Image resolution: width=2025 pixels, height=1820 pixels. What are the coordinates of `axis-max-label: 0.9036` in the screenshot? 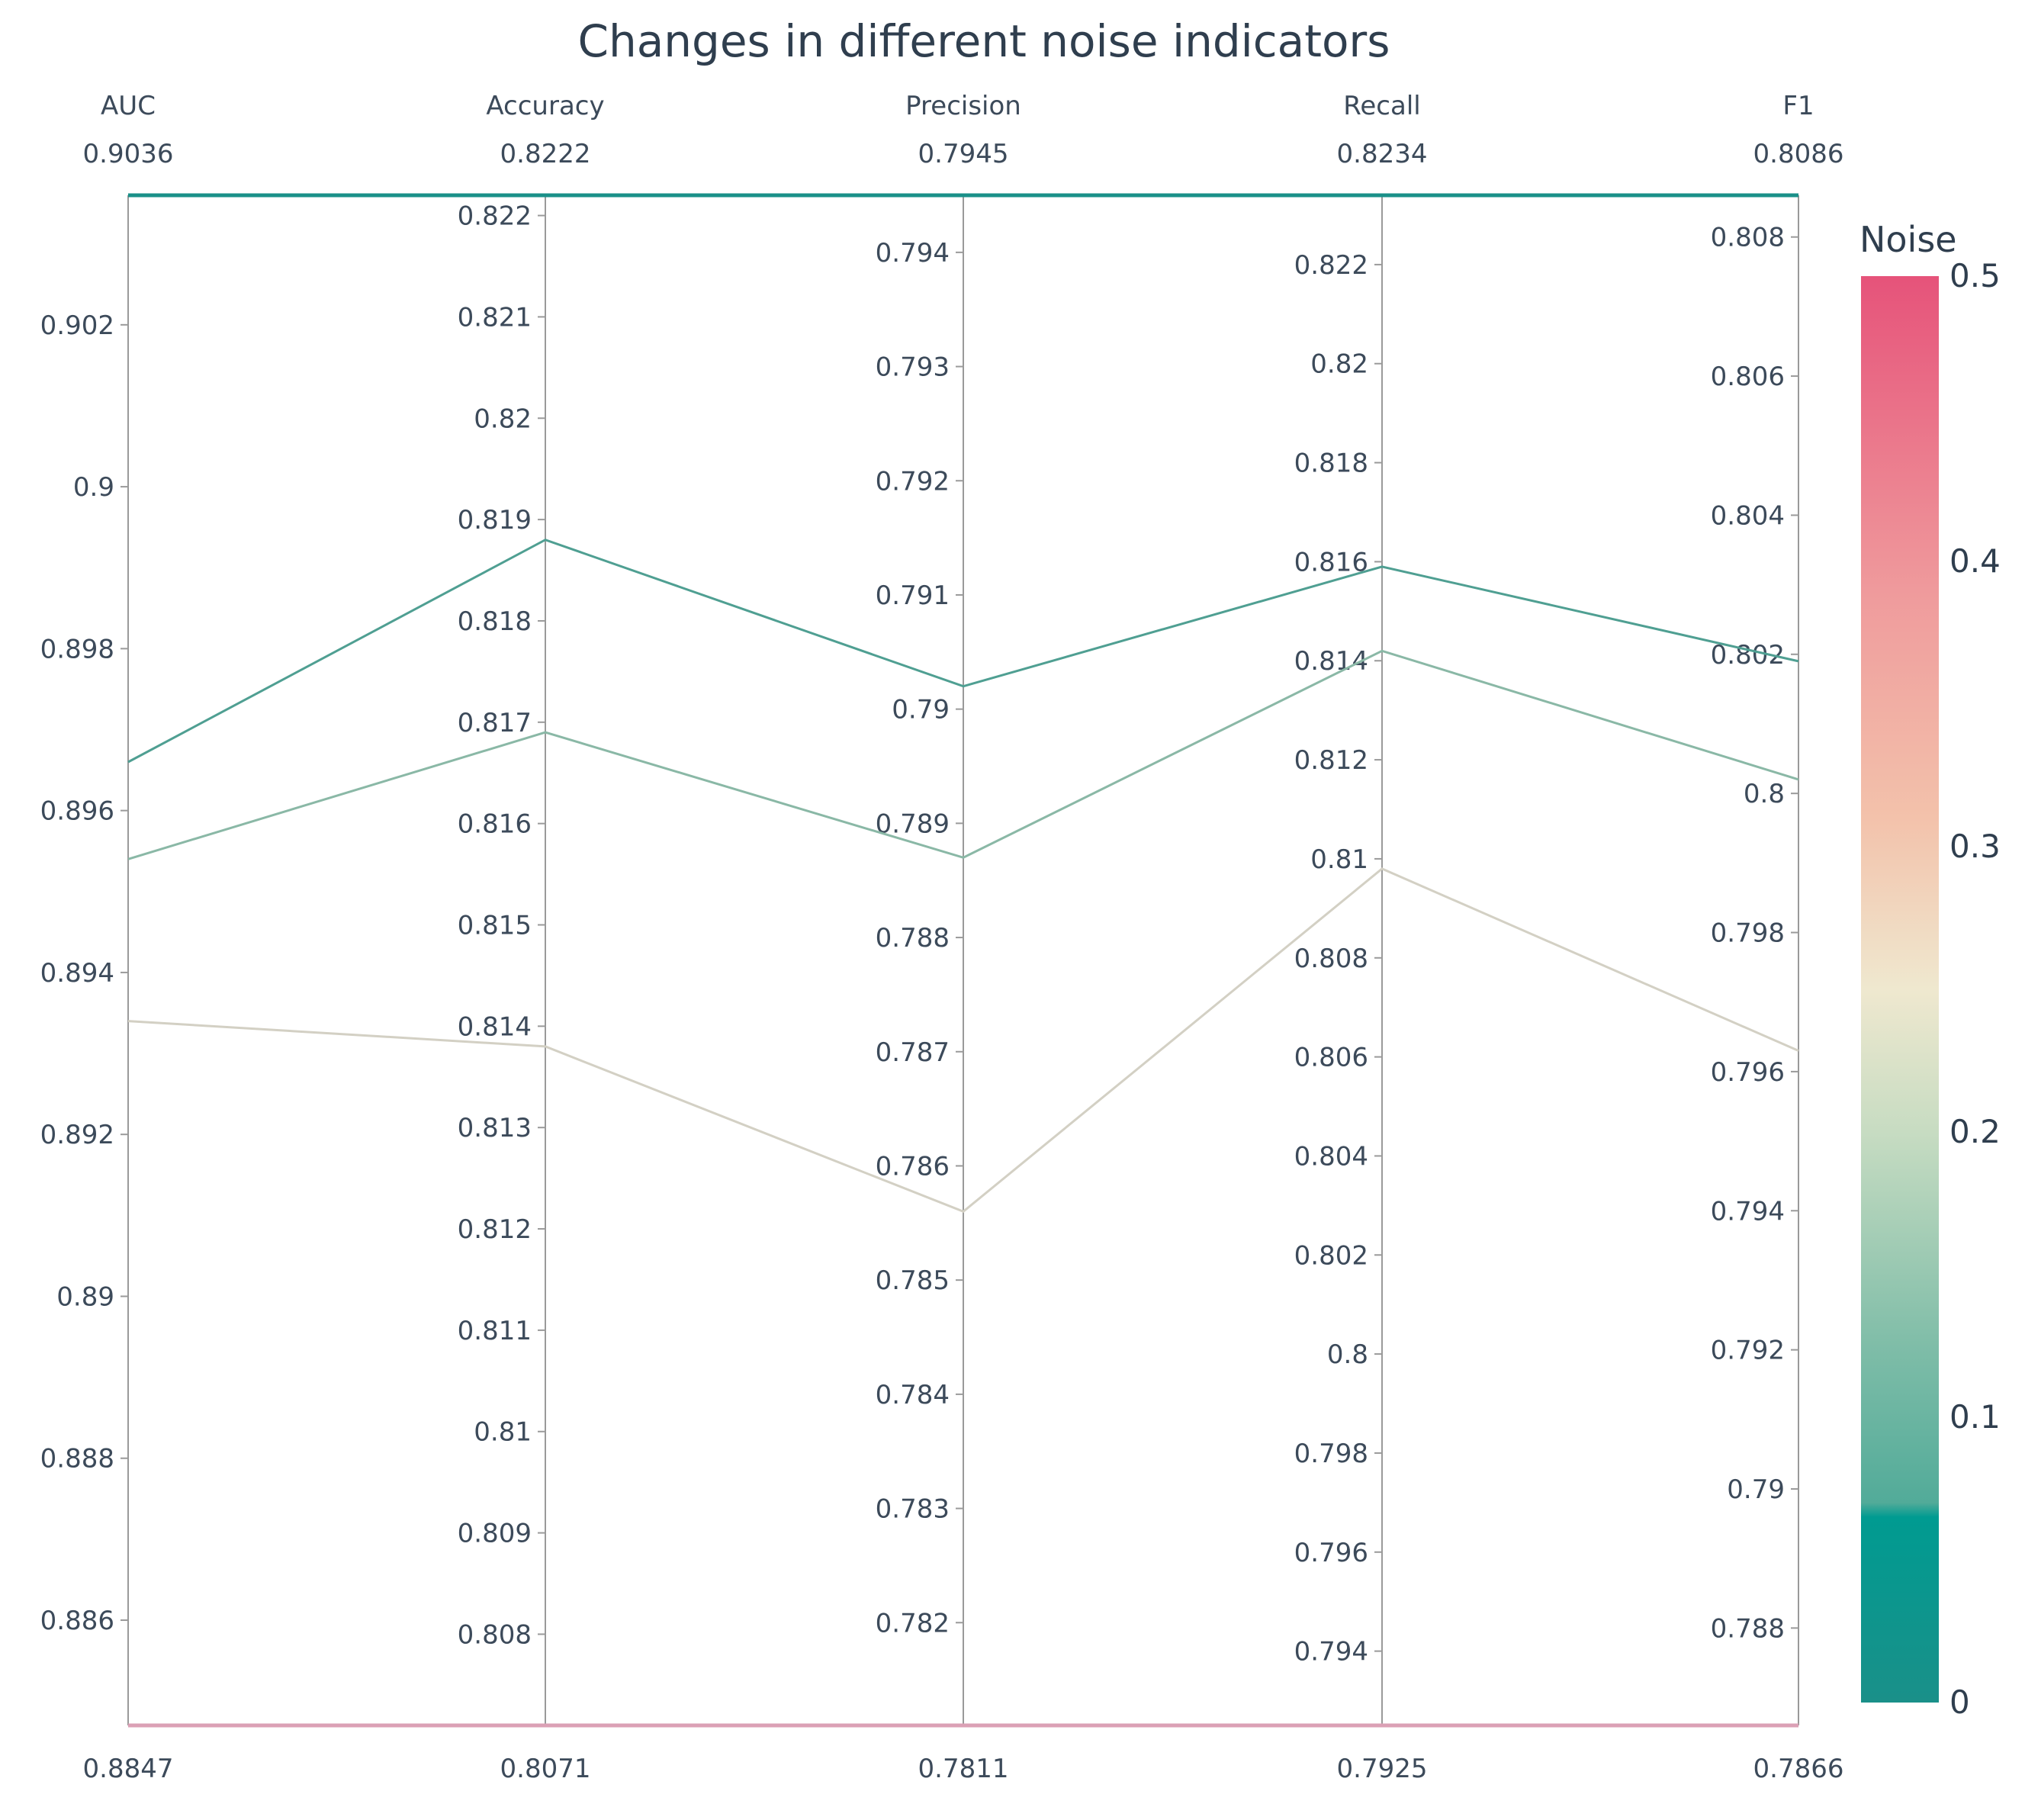 It's located at (128, 154).